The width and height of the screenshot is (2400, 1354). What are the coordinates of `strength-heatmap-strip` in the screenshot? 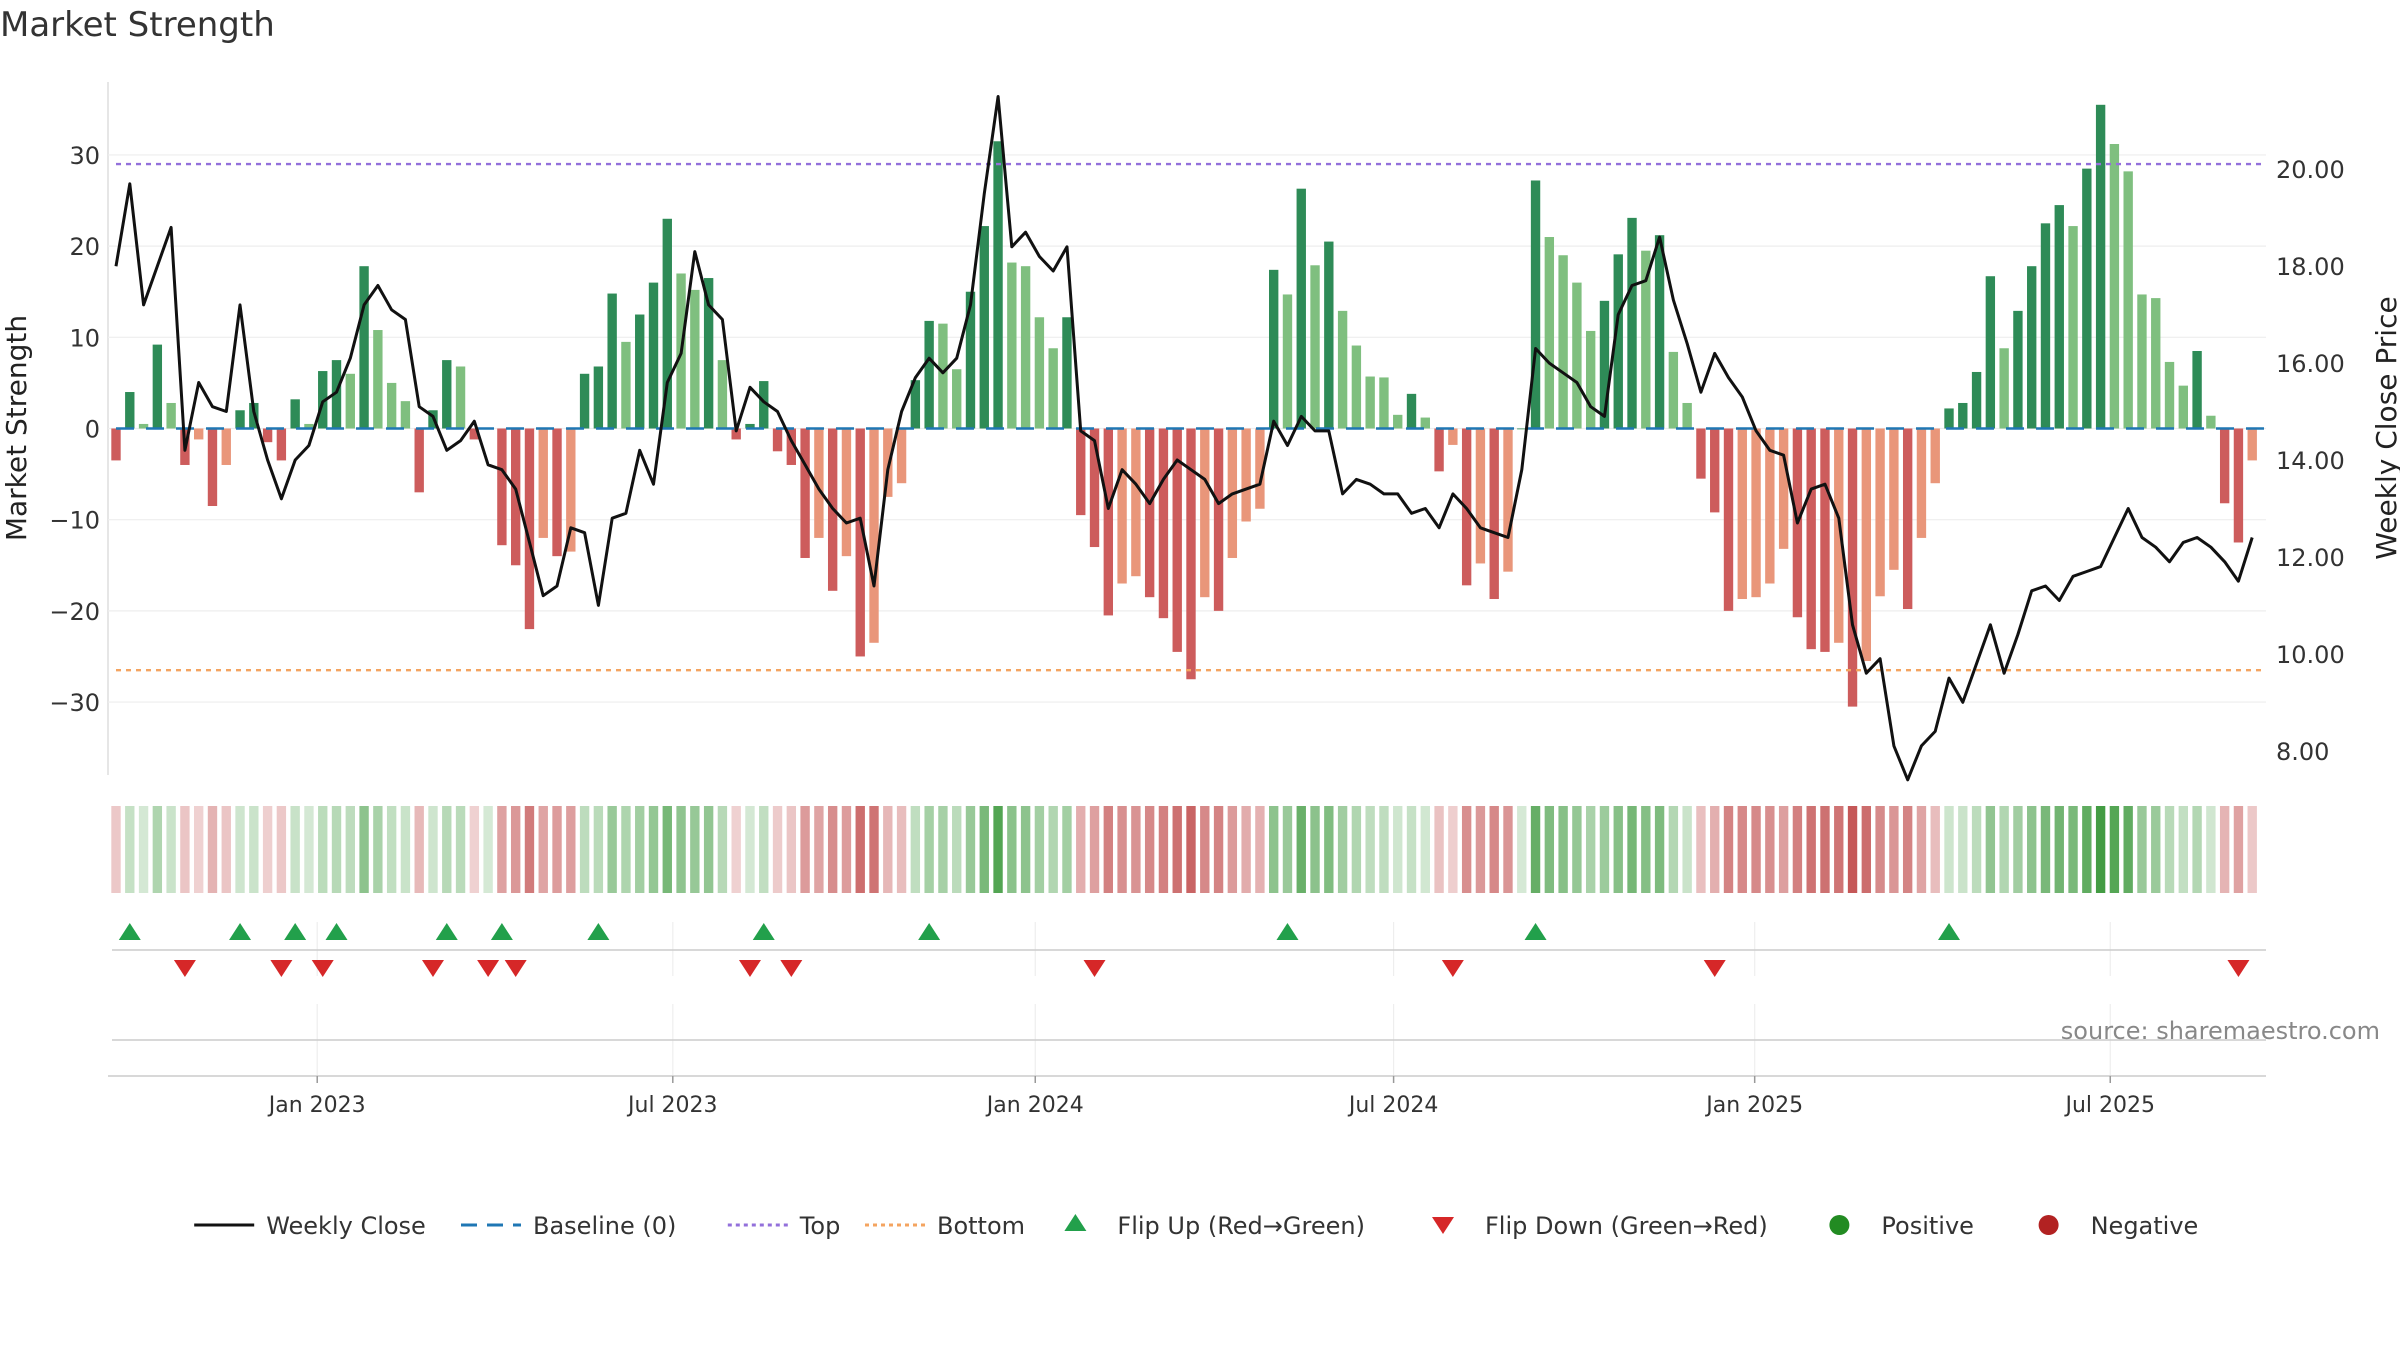 It's located at (1184, 849).